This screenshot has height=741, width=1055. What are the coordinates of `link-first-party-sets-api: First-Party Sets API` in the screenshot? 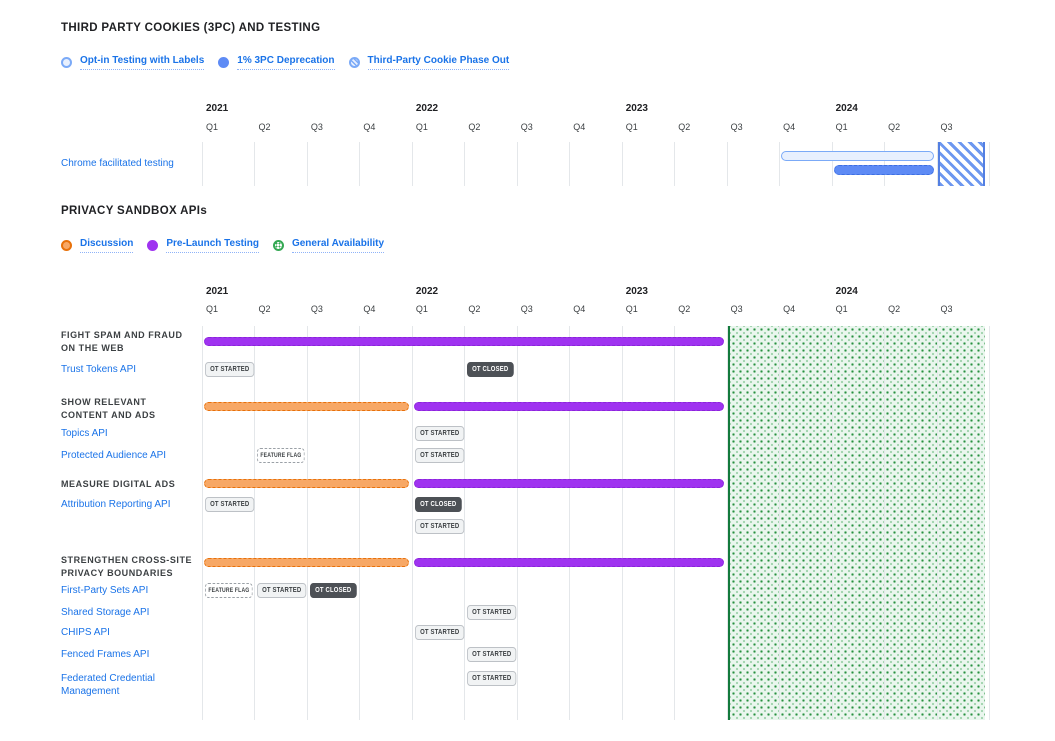 It's located at (104, 590).